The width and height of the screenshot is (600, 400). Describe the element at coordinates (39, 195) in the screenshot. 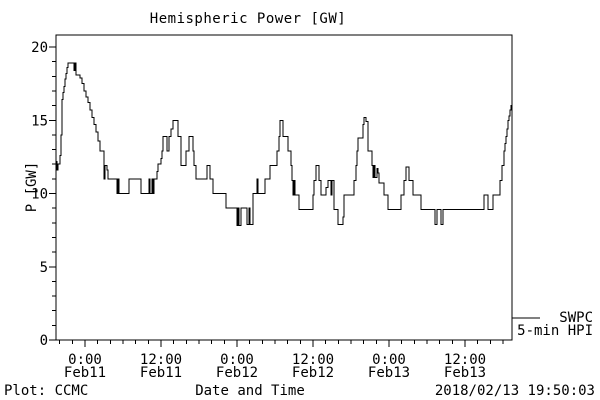

I see `y-tick-label: 10` at that location.